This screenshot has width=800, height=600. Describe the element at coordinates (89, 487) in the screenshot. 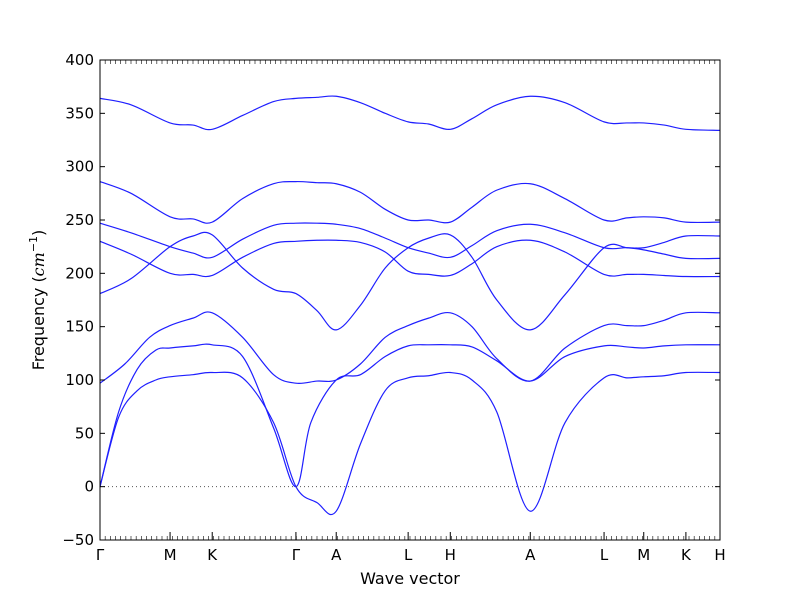

I see `y-tick-label: 0` at that location.